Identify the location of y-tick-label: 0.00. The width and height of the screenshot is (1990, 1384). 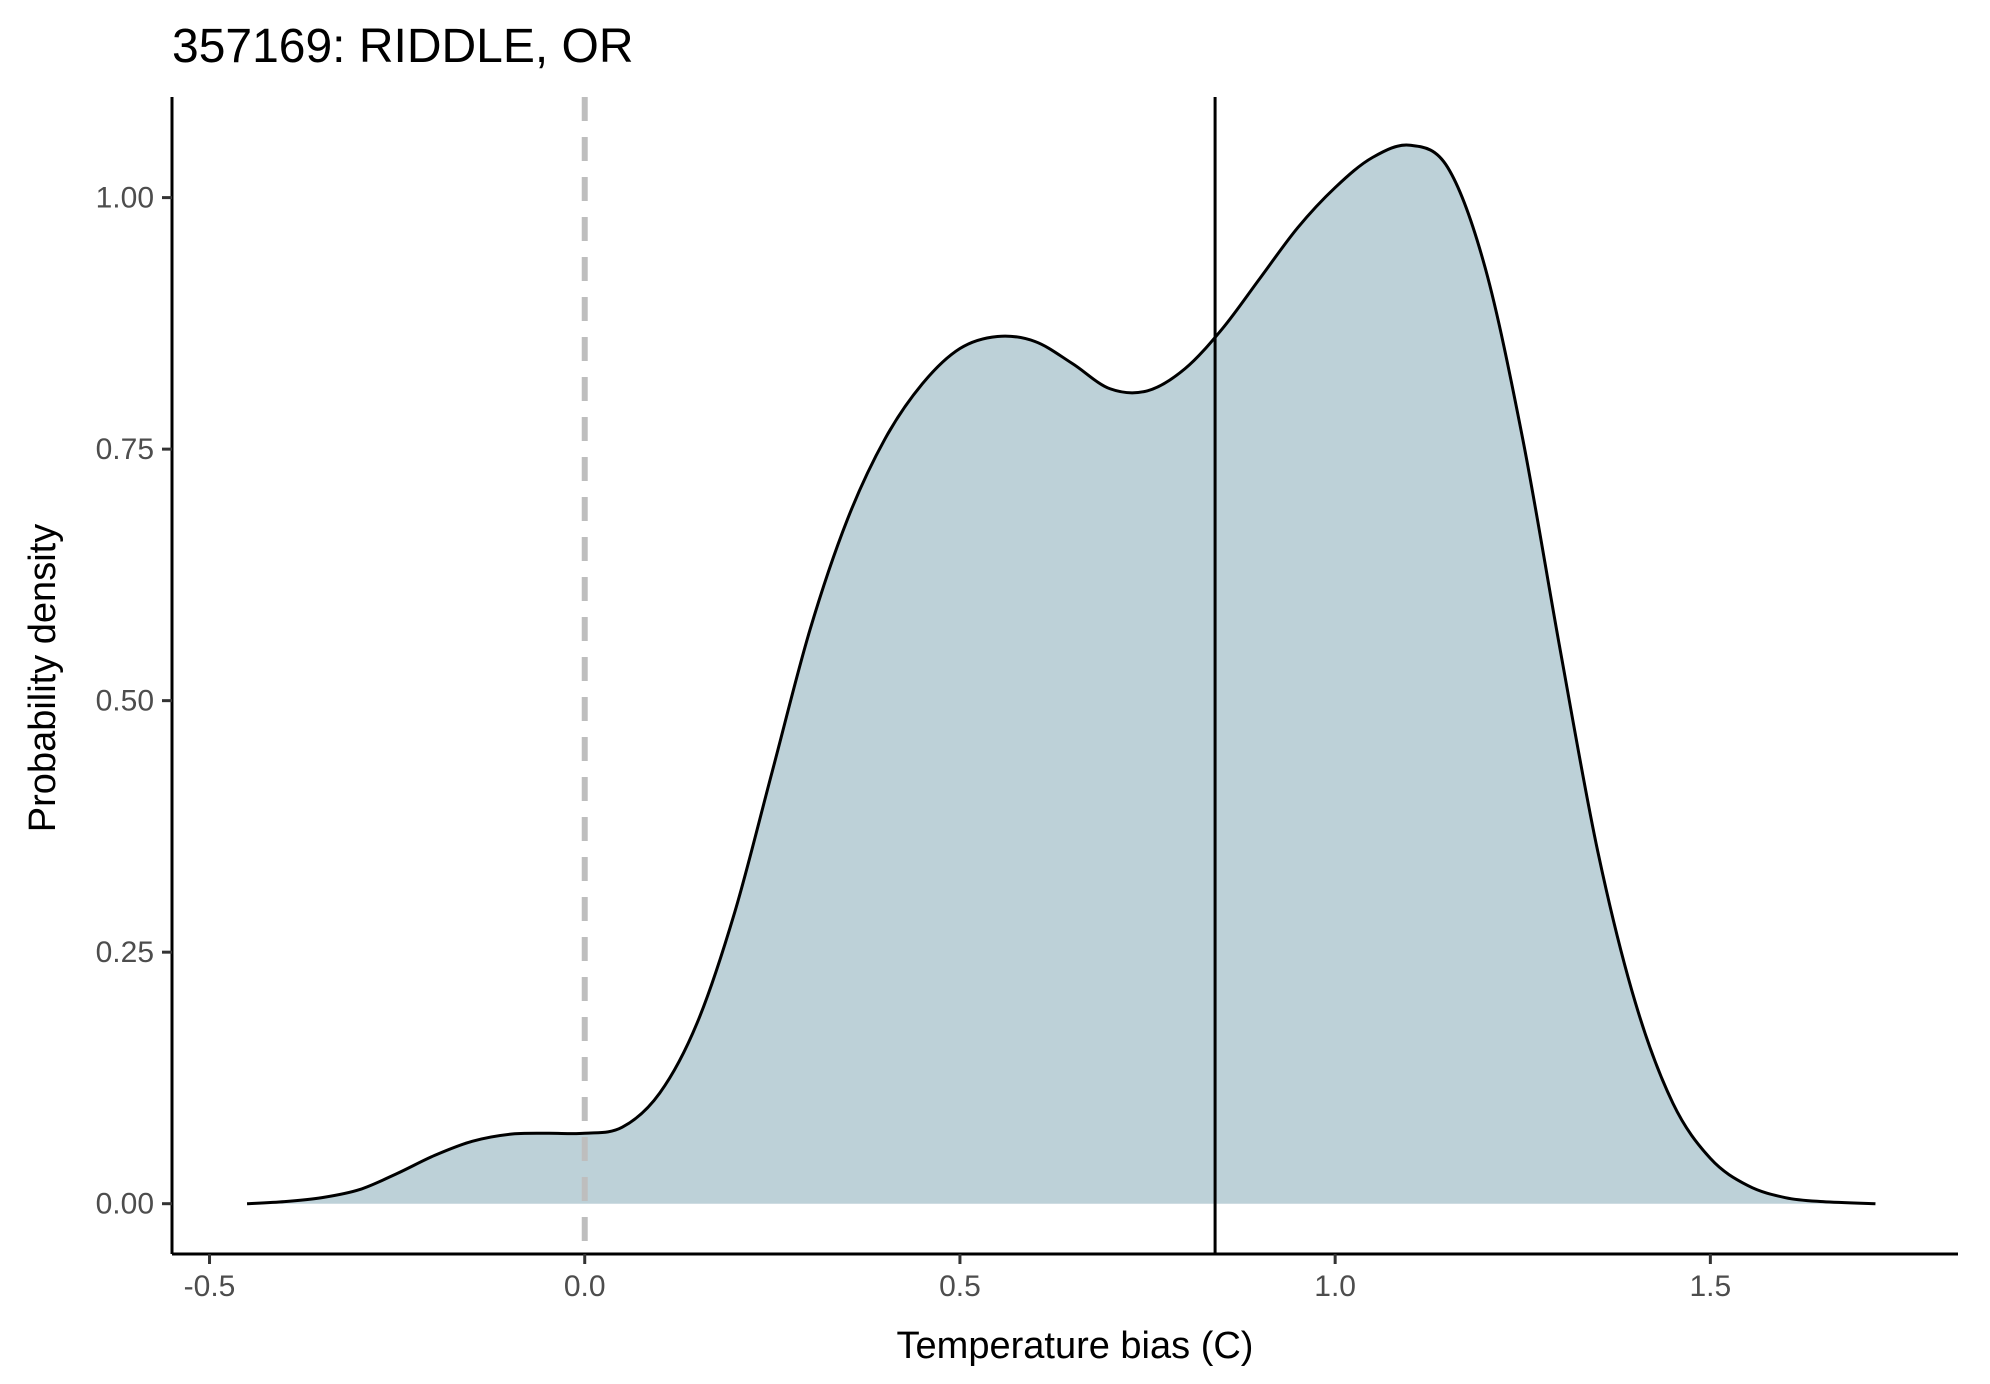
(125, 1204).